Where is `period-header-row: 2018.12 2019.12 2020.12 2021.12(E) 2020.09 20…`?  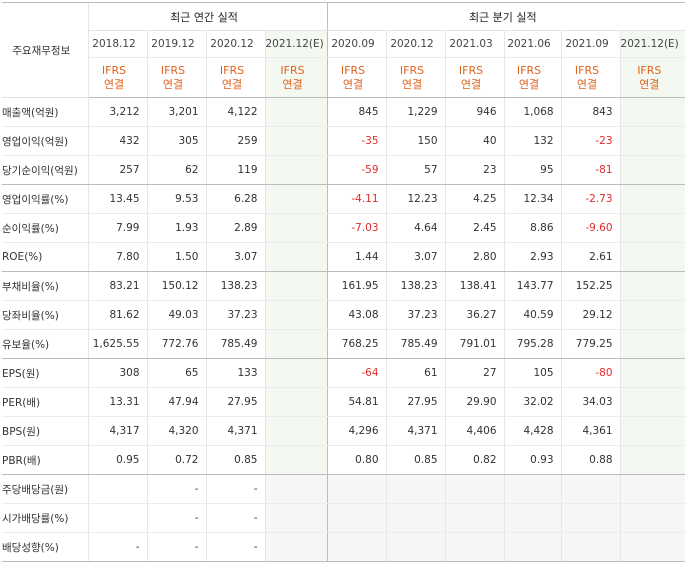
period-header-row: 2018.12 2019.12 2020.12 2021.12(E) 2020.09 20… is located at coordinates (344, 44).